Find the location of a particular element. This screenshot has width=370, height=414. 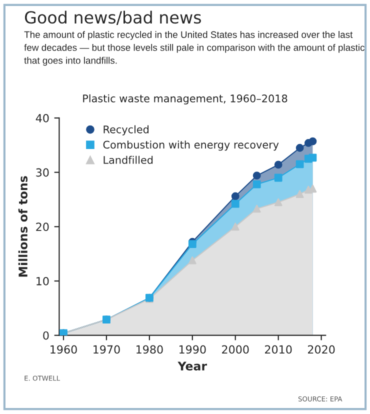

y-tick-label: 40 is located at coordinates (42, 118).